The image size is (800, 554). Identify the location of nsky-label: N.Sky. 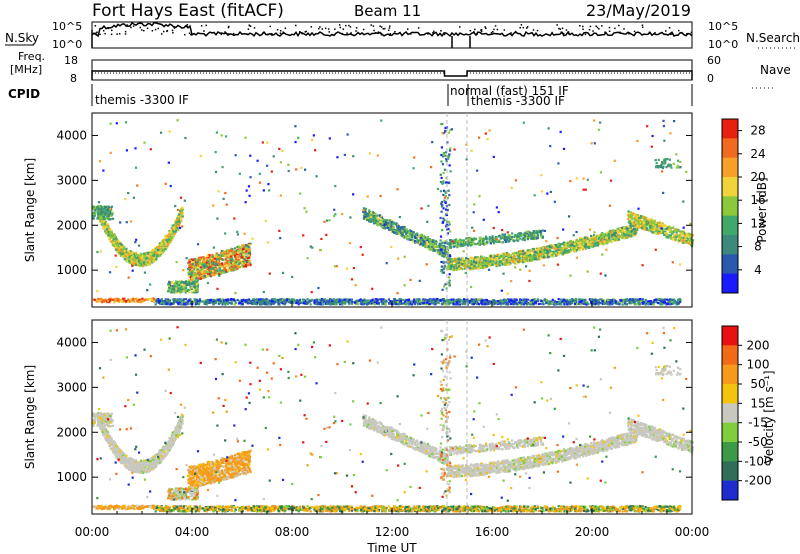
(22, 38).